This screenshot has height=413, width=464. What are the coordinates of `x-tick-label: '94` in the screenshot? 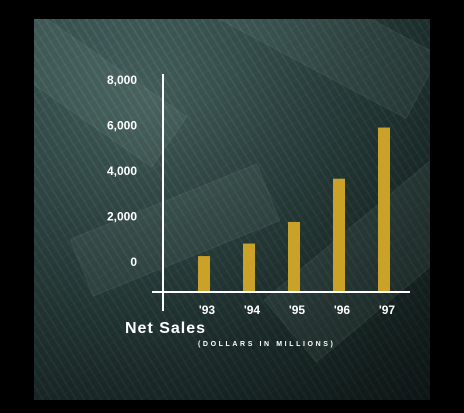 It's located at (252, 310).